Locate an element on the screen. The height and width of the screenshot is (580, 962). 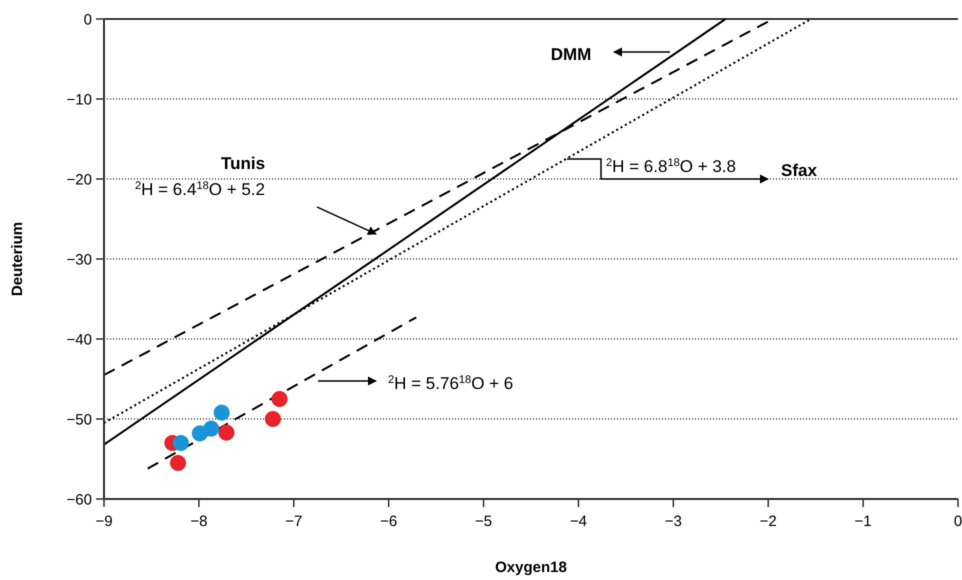
annotation: $^{2}$H = 6.8$^{18}$O + 3.8 is located at coordinates (671, 166).